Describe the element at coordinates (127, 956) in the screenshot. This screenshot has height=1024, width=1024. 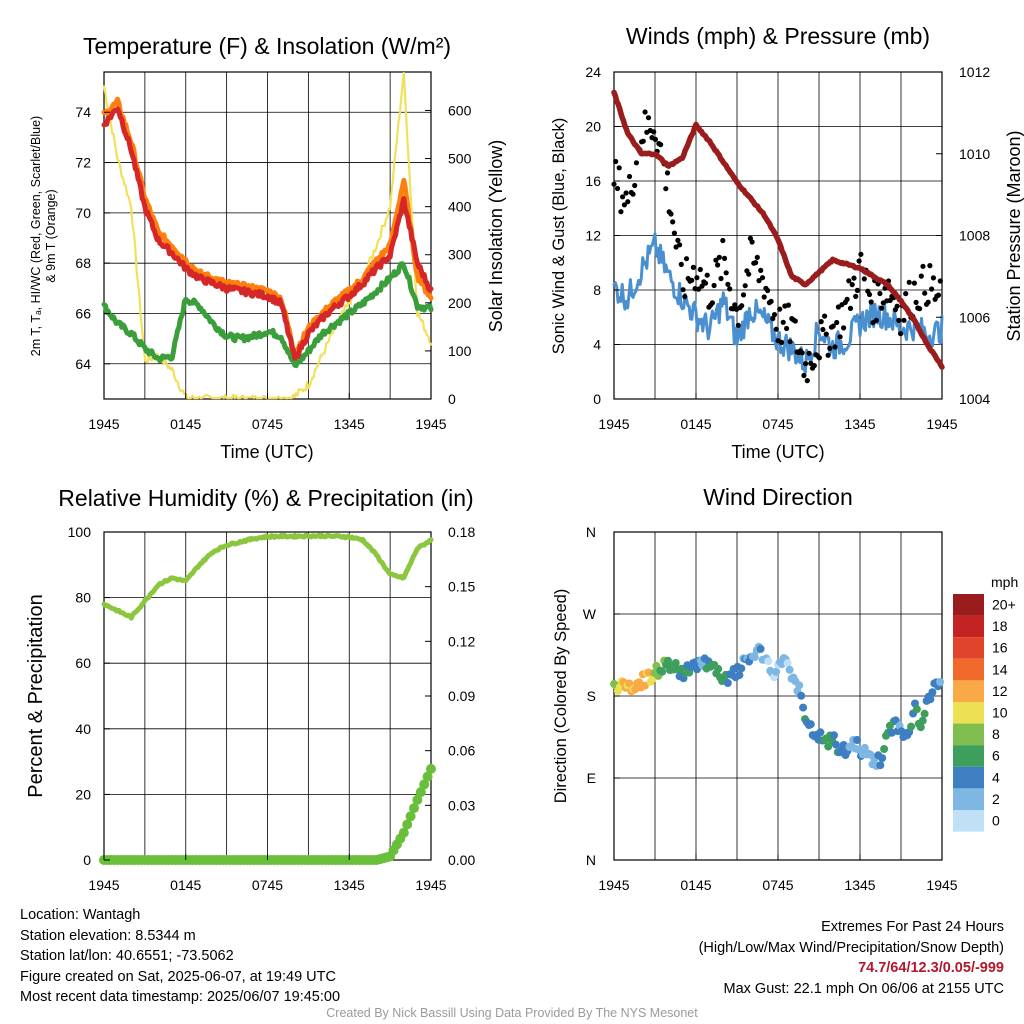
I see `latlon-text: Station lat/lon: 40.6551; -73.5062` at that location.